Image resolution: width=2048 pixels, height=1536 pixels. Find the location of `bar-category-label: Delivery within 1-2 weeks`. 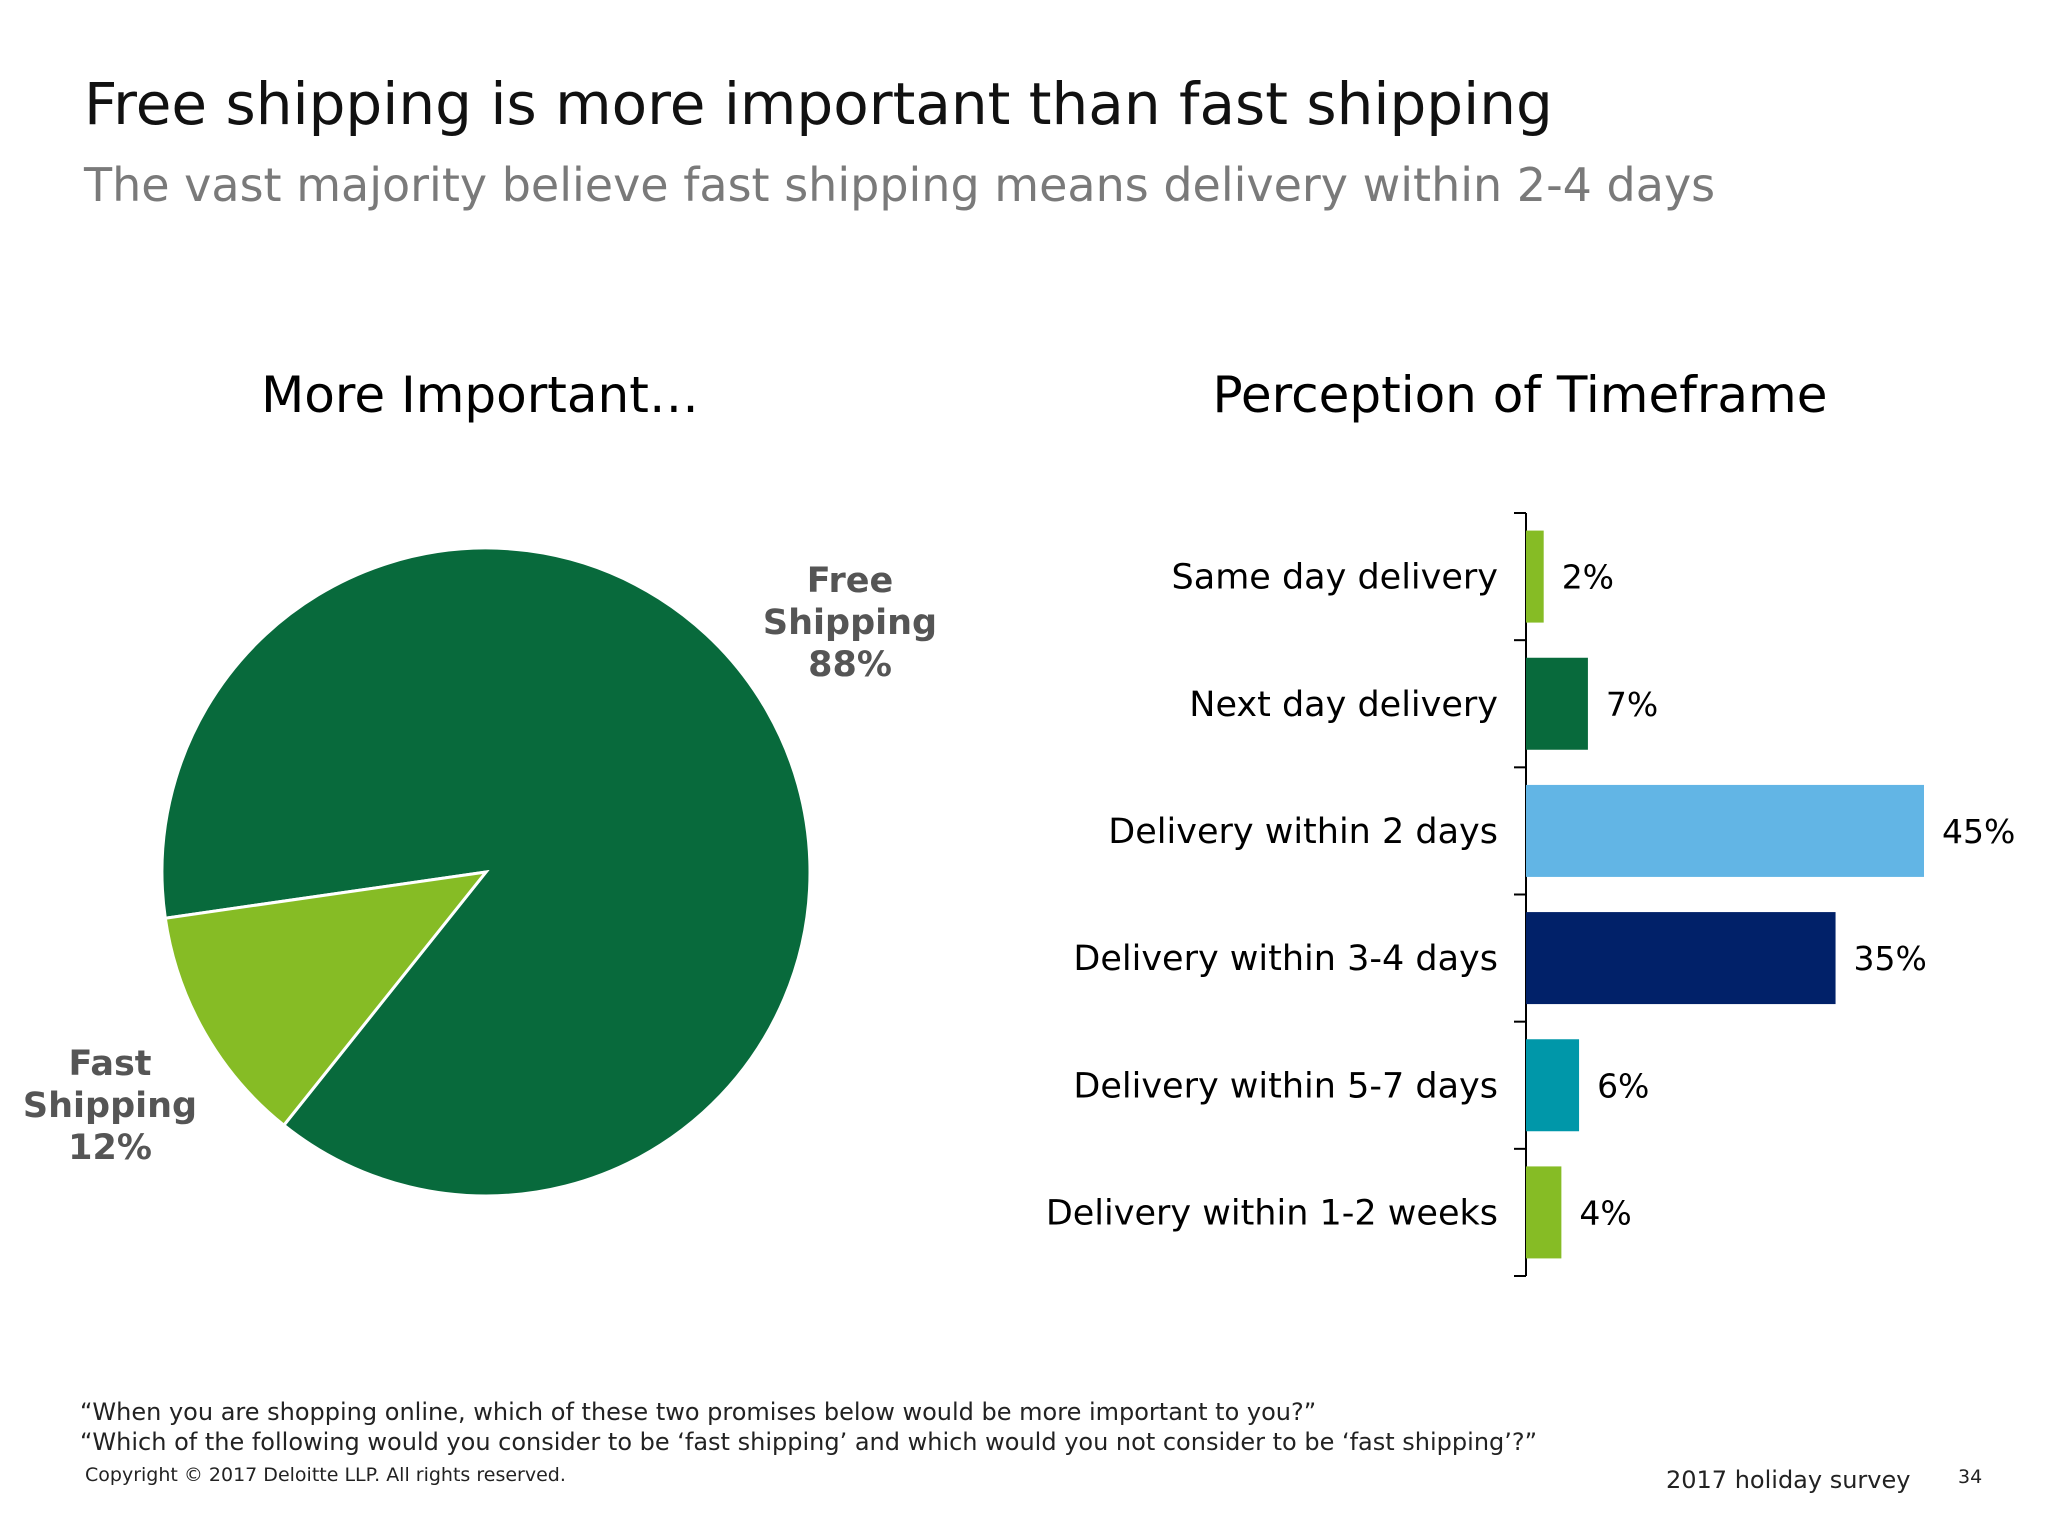

bar-category-label: Delivery within 1-2 weeks is located at coordinates (1272, 1213).